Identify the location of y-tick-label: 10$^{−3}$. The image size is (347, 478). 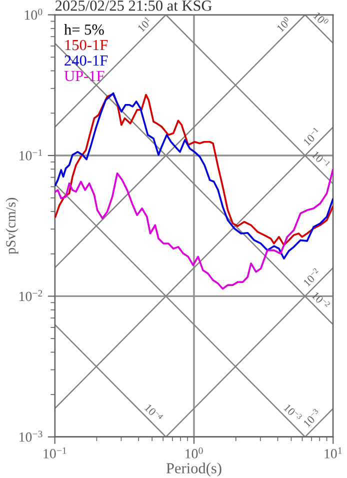
(31, 436).